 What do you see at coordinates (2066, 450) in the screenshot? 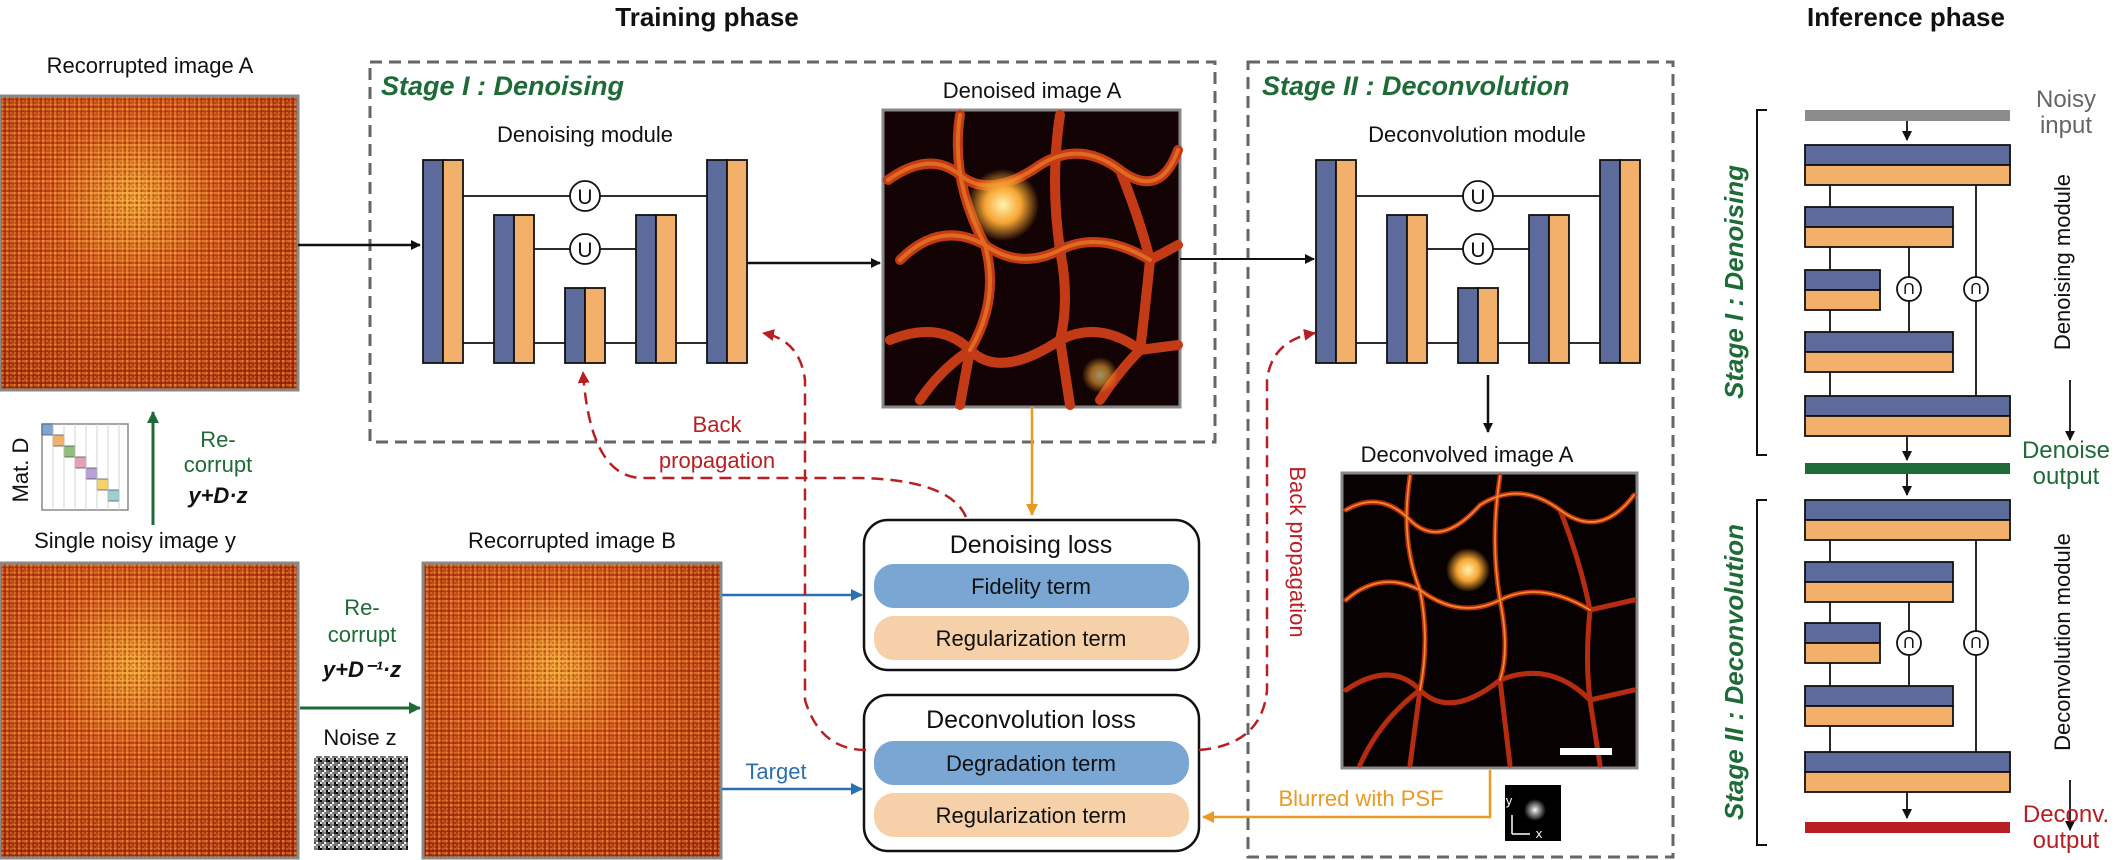
I see `denoise-output-label-1: Denoise` at bounding box center [2066, 450].